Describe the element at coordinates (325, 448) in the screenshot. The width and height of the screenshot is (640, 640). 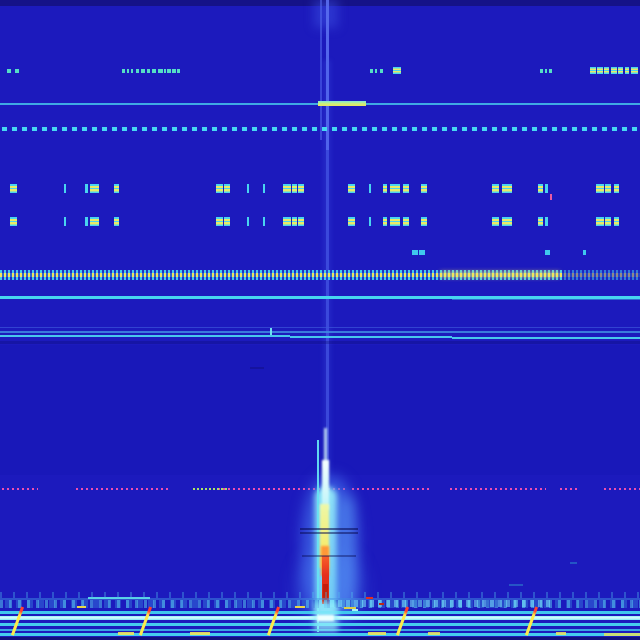
I see `plume-upper-taper` at that location.